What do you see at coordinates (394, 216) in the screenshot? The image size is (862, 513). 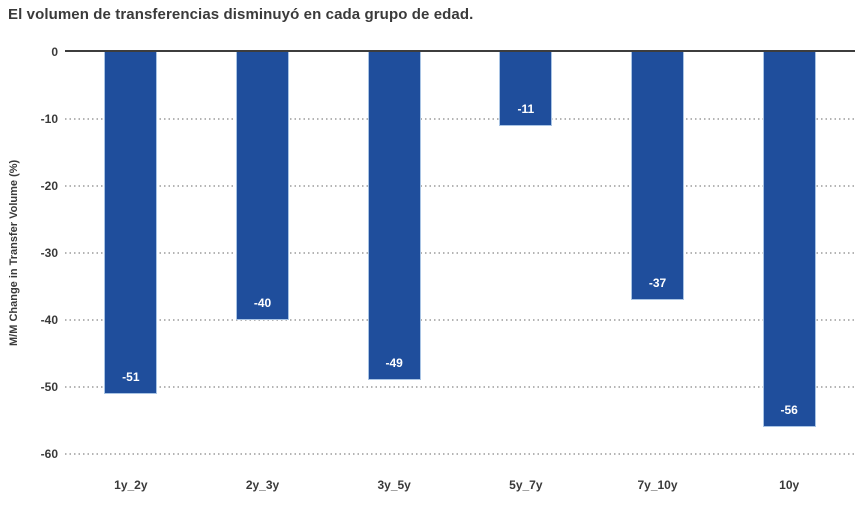 I see `bar-3y_5y: -49` at bounding box center [394, 216].